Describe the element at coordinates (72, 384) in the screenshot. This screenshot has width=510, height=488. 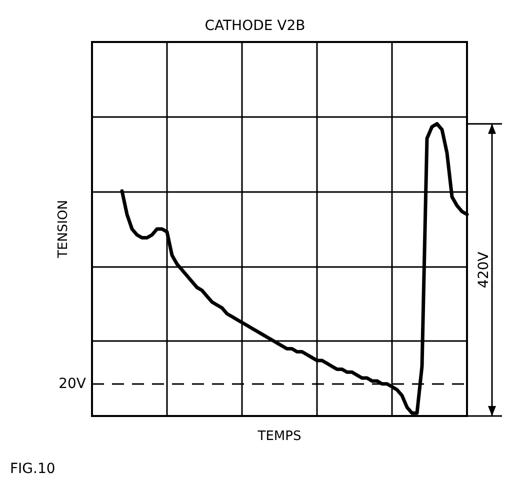
I see `ref-line-label: 20V` at that location.